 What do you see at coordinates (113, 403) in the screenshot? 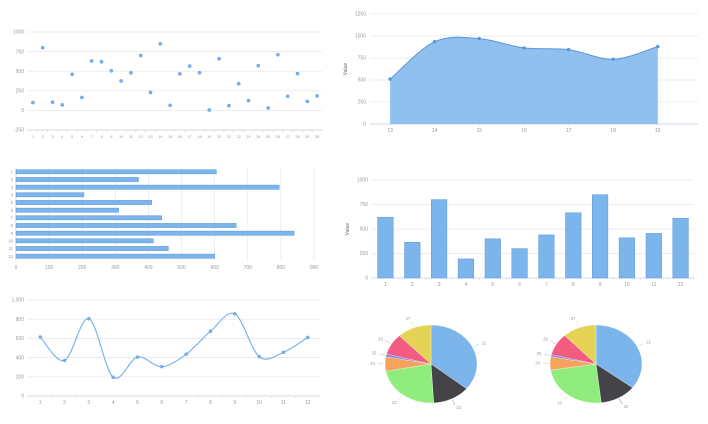
I see `svg-text: 4` at bounding box center [113, 403].